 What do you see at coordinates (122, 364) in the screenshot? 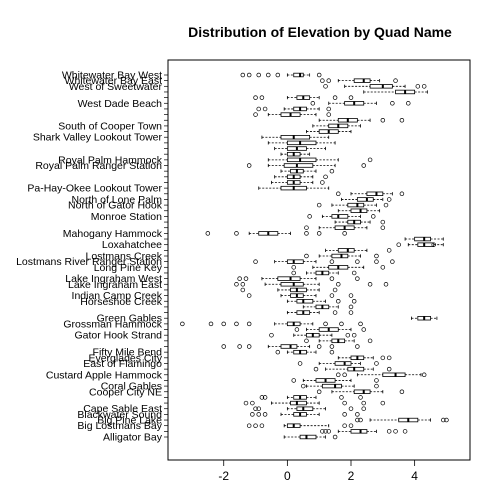
I see `y-tick-label: East of Flamingo` at bounding box center [122, 364].